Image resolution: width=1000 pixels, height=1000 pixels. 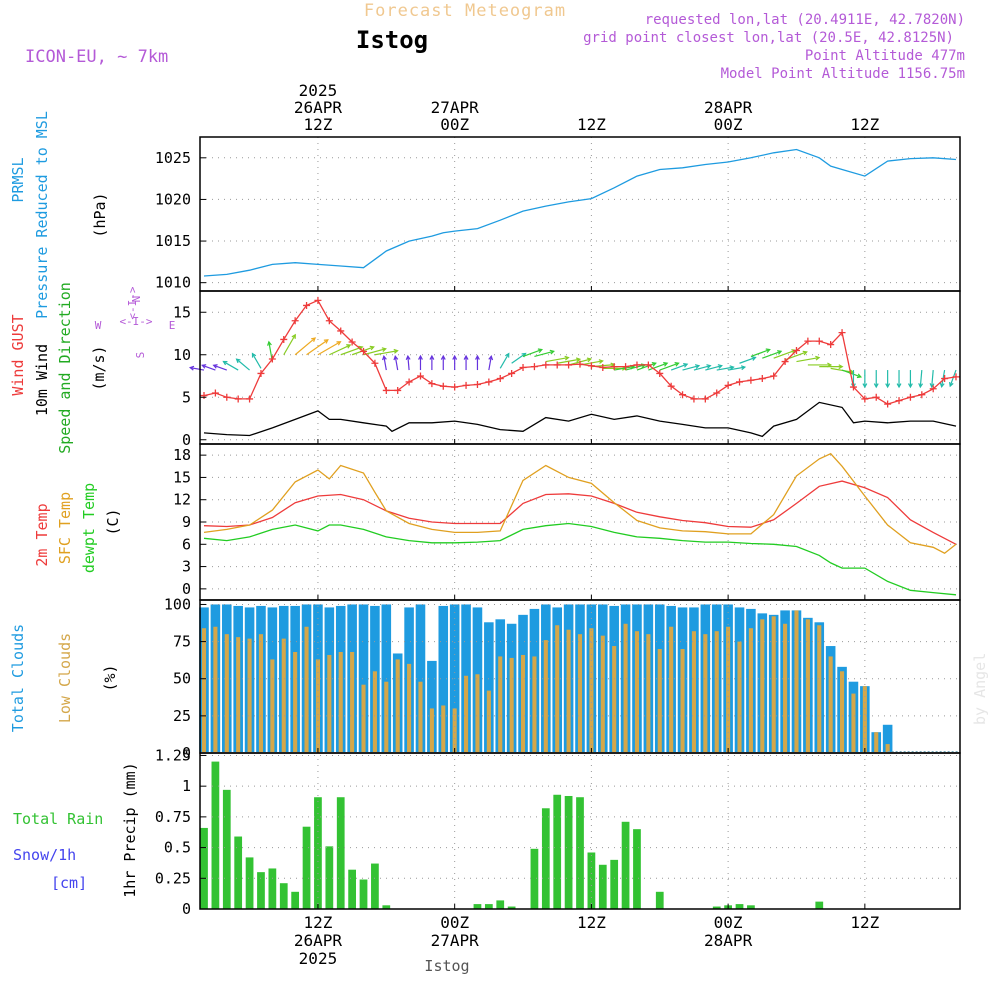 What do you see at coordinates (89, 528) in the screenshot?
I see `dewpt-label: dewpt Temp` at bounding box center [89, 528].